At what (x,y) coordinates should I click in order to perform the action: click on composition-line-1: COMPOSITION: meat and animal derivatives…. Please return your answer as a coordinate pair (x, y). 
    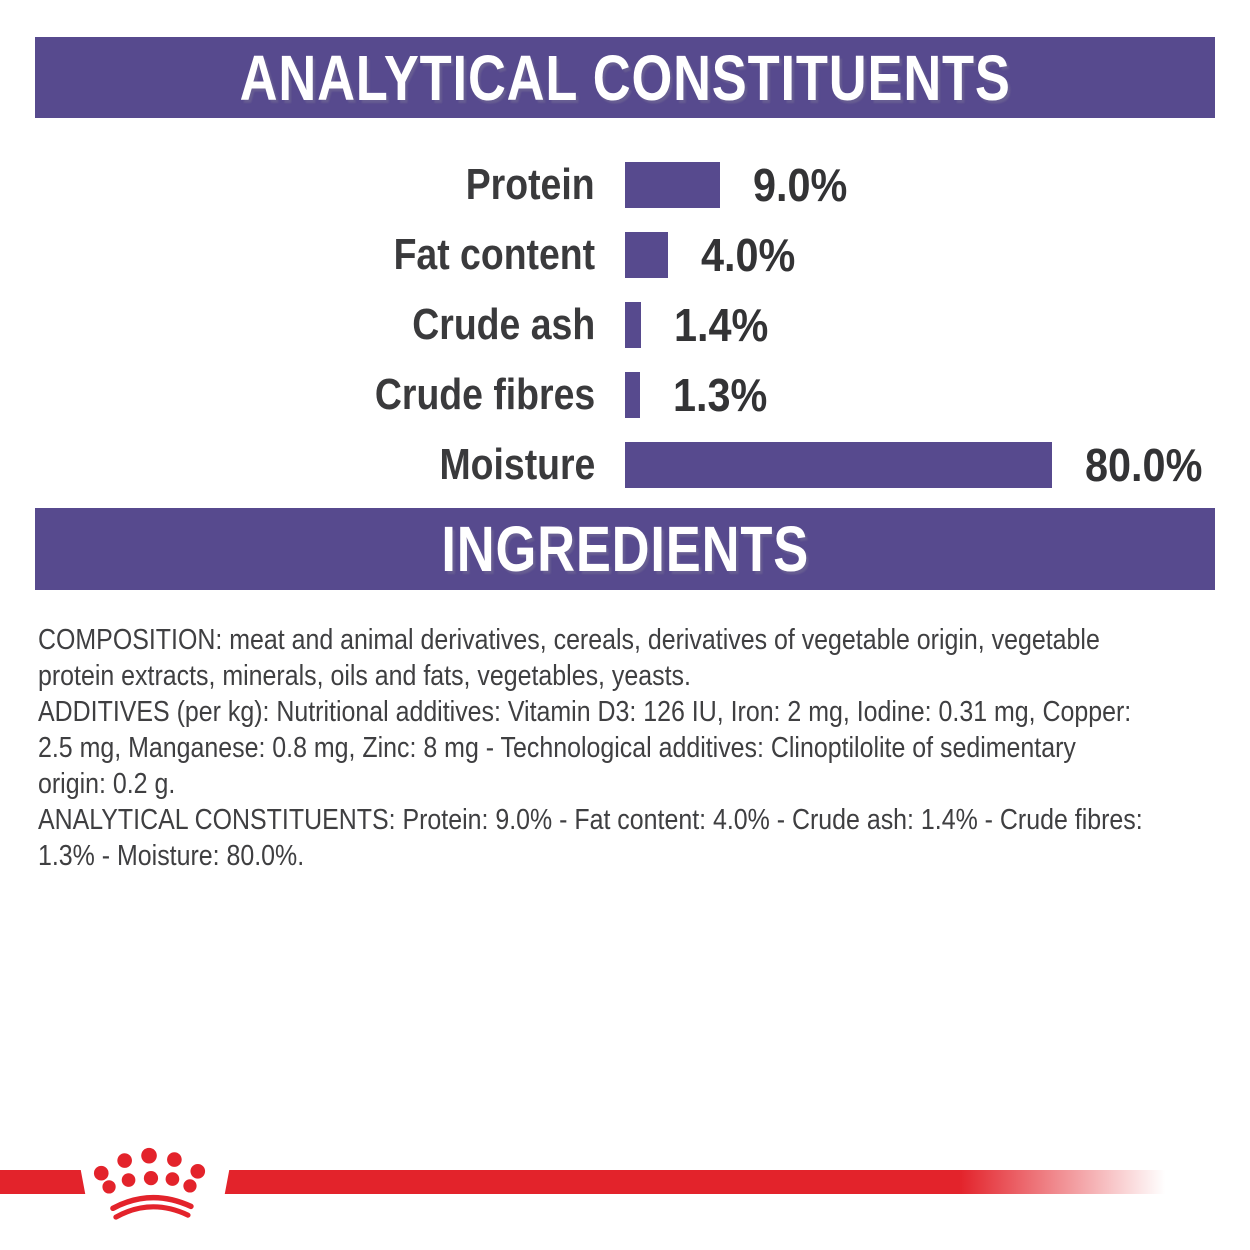
    Looking at the image, I should click on (569, 640).